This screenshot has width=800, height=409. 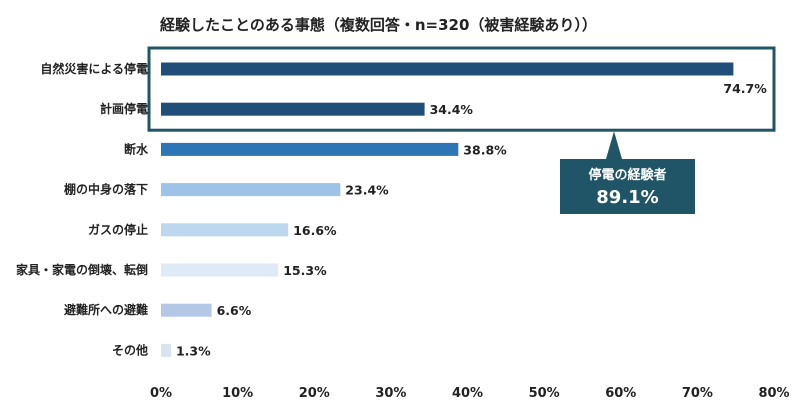 What do you see at coordinates (106, 189) in the screenshot?
I see `category-label: 棚の中身の落下` at bounding box center [106, 189].